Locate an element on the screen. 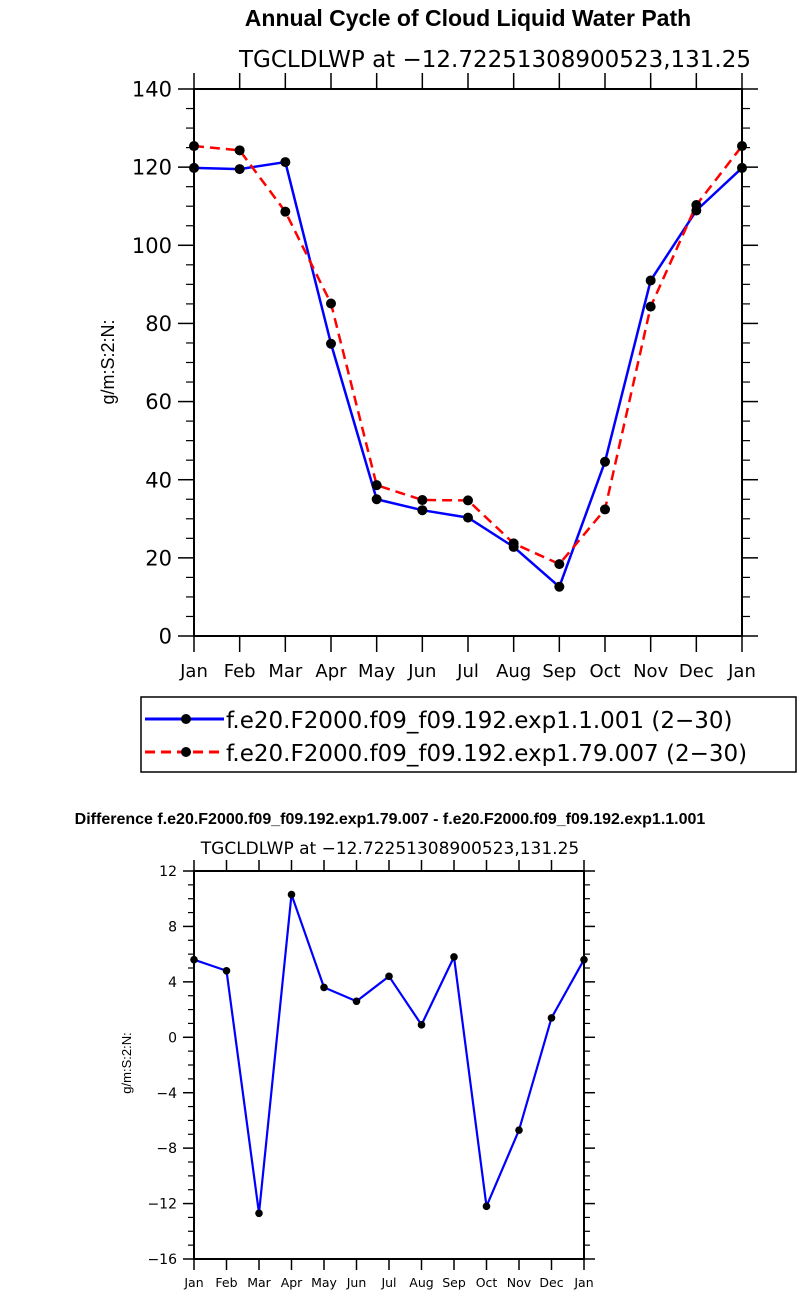 The height and width of the screenshot is (1298, 803). y-tick-label: 80 is located at coordinates (158, 324).